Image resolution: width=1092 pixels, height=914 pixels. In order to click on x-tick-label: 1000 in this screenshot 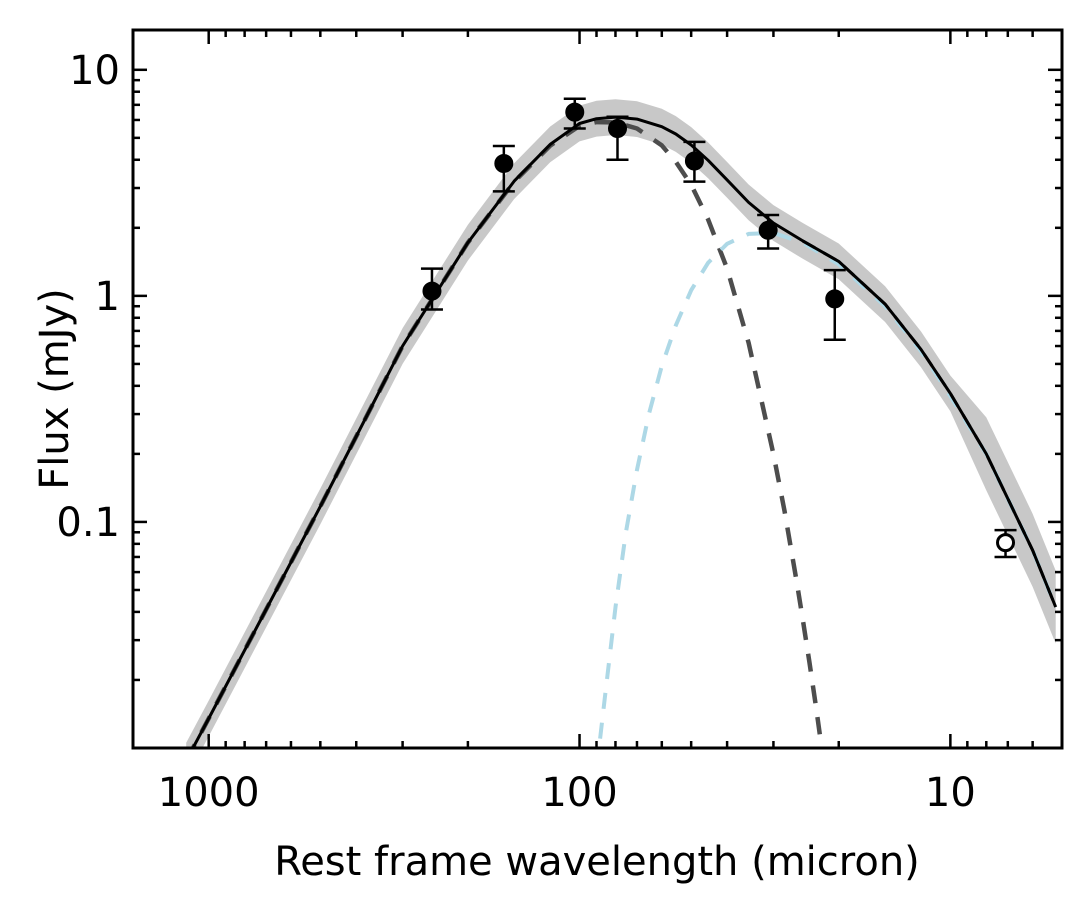, I will do `click(209, 793)`.